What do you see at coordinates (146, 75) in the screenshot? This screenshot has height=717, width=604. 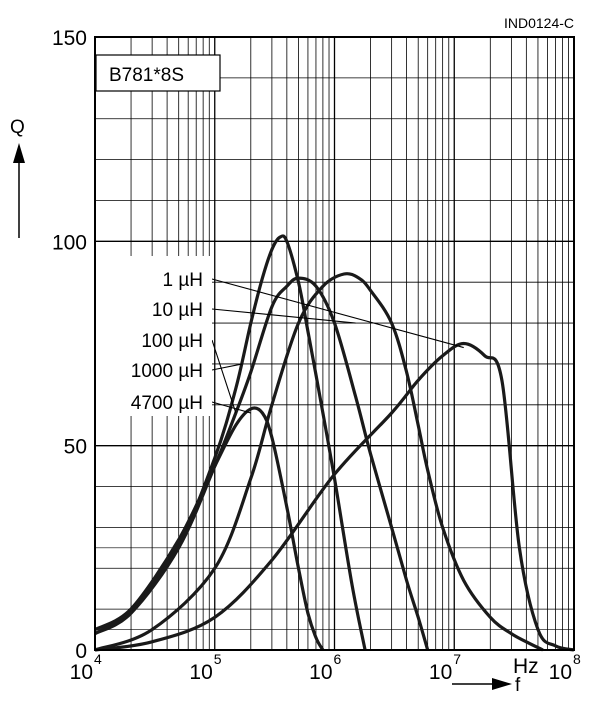 I see `chart-title: B781*8S` at bounding box center [146, 75].